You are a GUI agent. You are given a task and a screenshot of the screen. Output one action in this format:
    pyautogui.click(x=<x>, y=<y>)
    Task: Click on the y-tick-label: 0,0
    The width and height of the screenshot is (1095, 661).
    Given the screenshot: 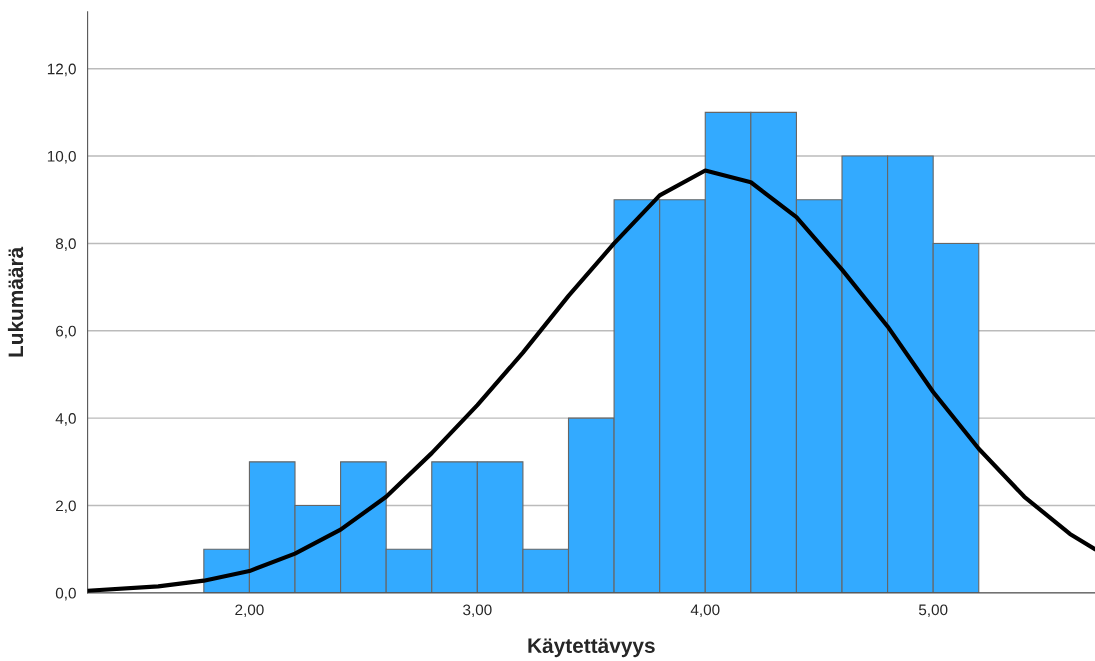 What is the action you would take?
    pyautogui.click(x=65, y=594)
    